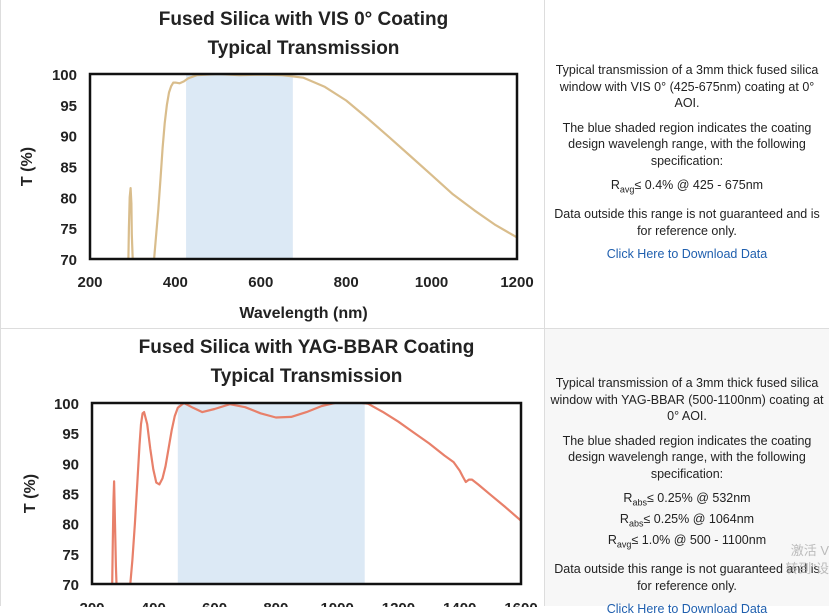 Image resolution: width=829 pixels, height=616 pixels. What do you see at coordinates (307, 347) in the screenshot?
I see `chart-title: Fused Silica with YAG-BBAR Coating` at bounding box center [307, 347].